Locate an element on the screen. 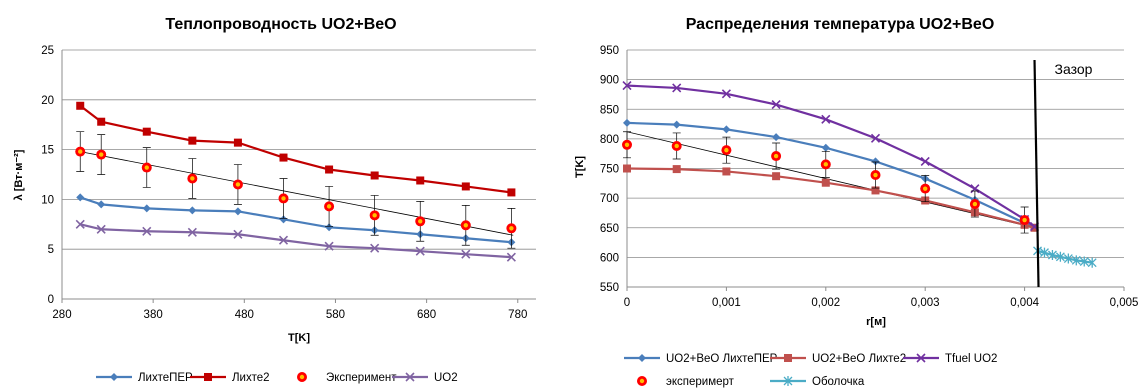 Image resolution: width=1141 pixels, height=391 pixels. legend-label: Эксперимент is located at coordinates (361, 378).